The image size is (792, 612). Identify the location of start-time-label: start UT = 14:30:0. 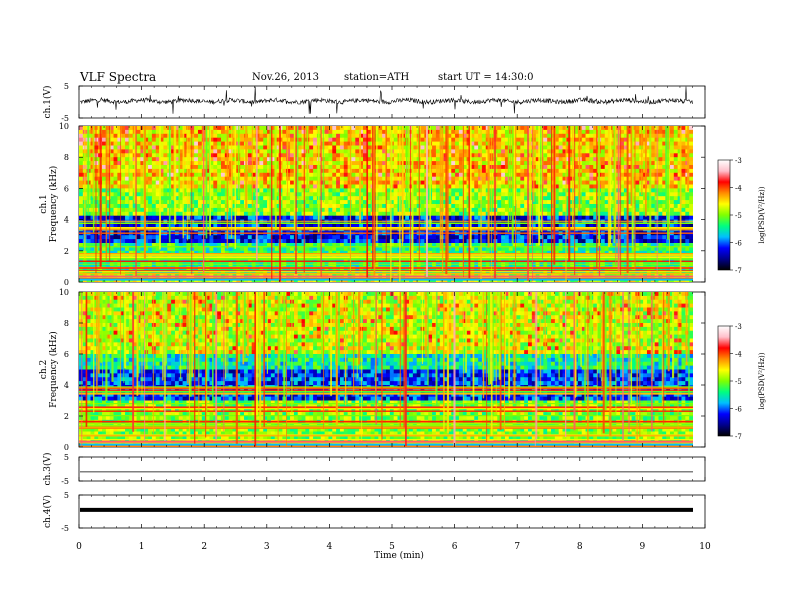
(486, 77).